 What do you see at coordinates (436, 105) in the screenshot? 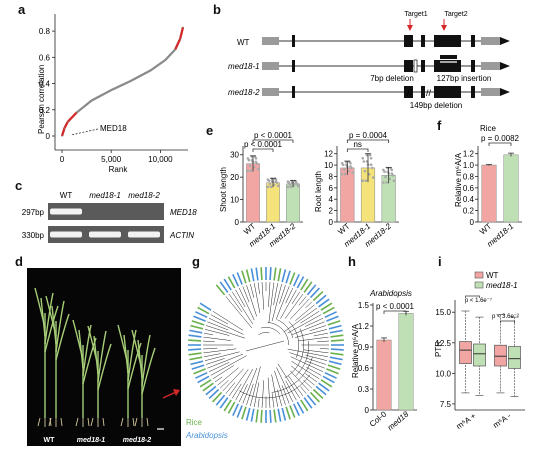
I see `deletion-149bp-label: 149bp deletion` at bounding box center [436, 105].